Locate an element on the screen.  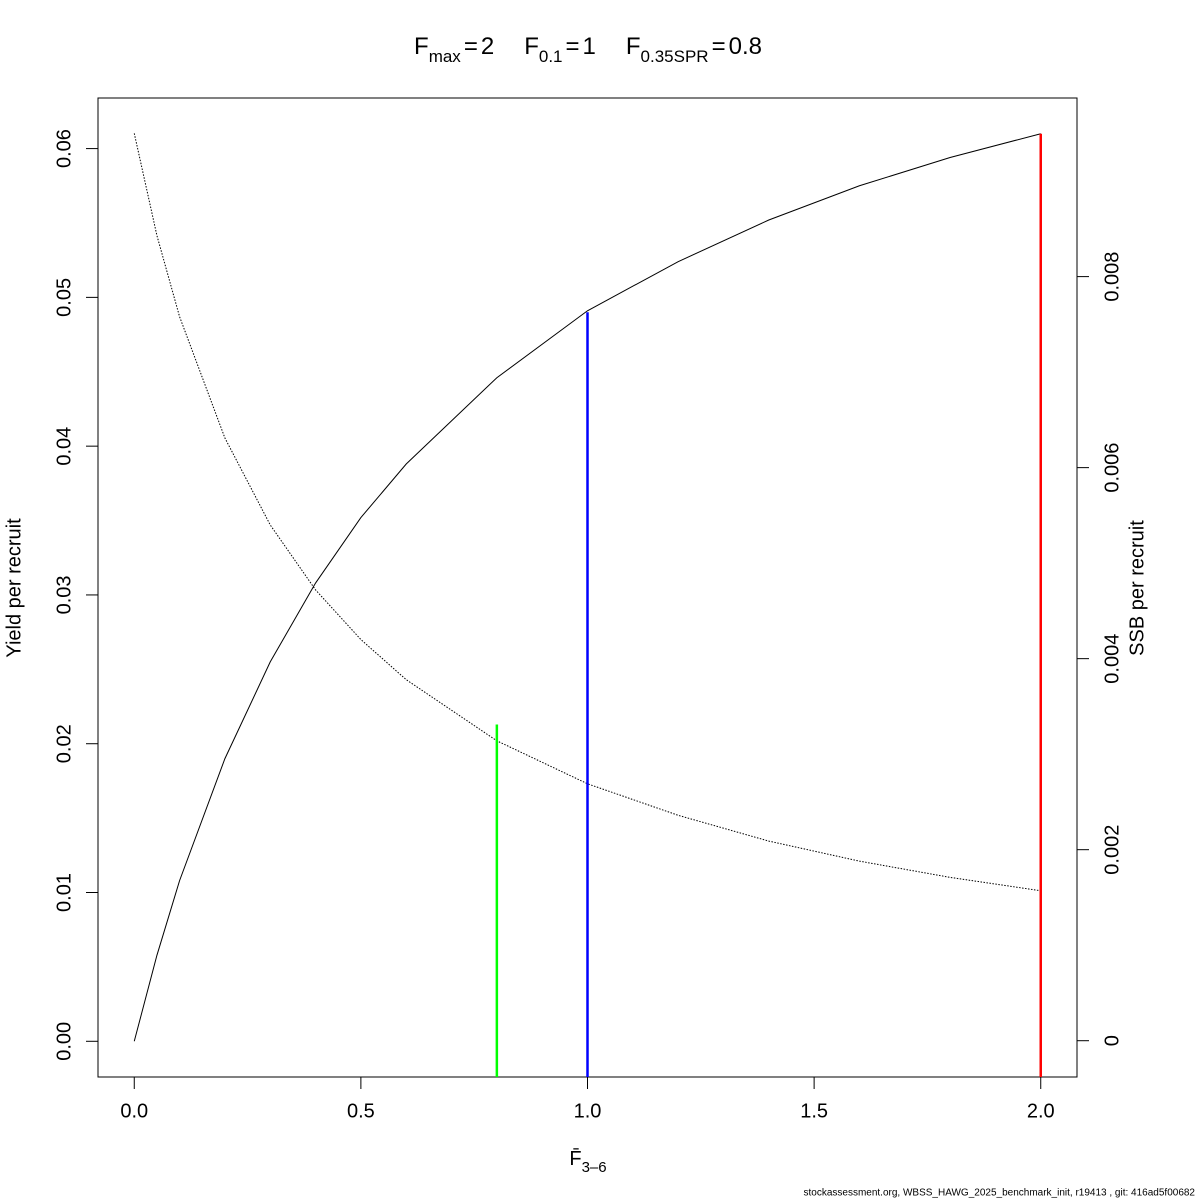
x-tick-label: 0.0 is located at coordinates (134, 1111).